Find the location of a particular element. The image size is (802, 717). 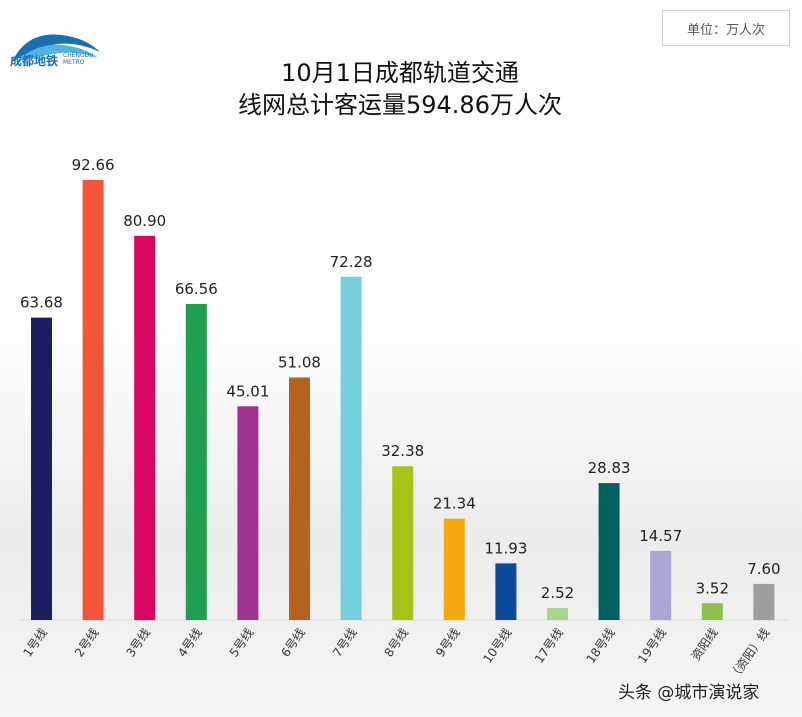

data-label-4: 66.56 is located at coordinates (196, 289).